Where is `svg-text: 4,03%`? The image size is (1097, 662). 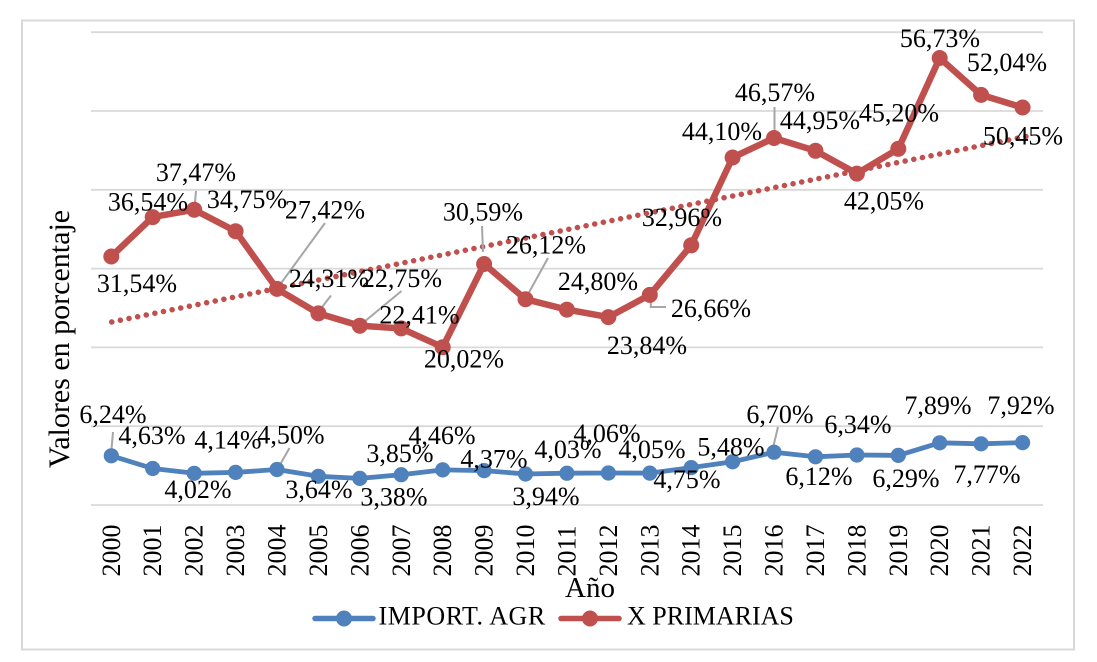
svg-text: 4,03% is located at coordinates (567, 449).